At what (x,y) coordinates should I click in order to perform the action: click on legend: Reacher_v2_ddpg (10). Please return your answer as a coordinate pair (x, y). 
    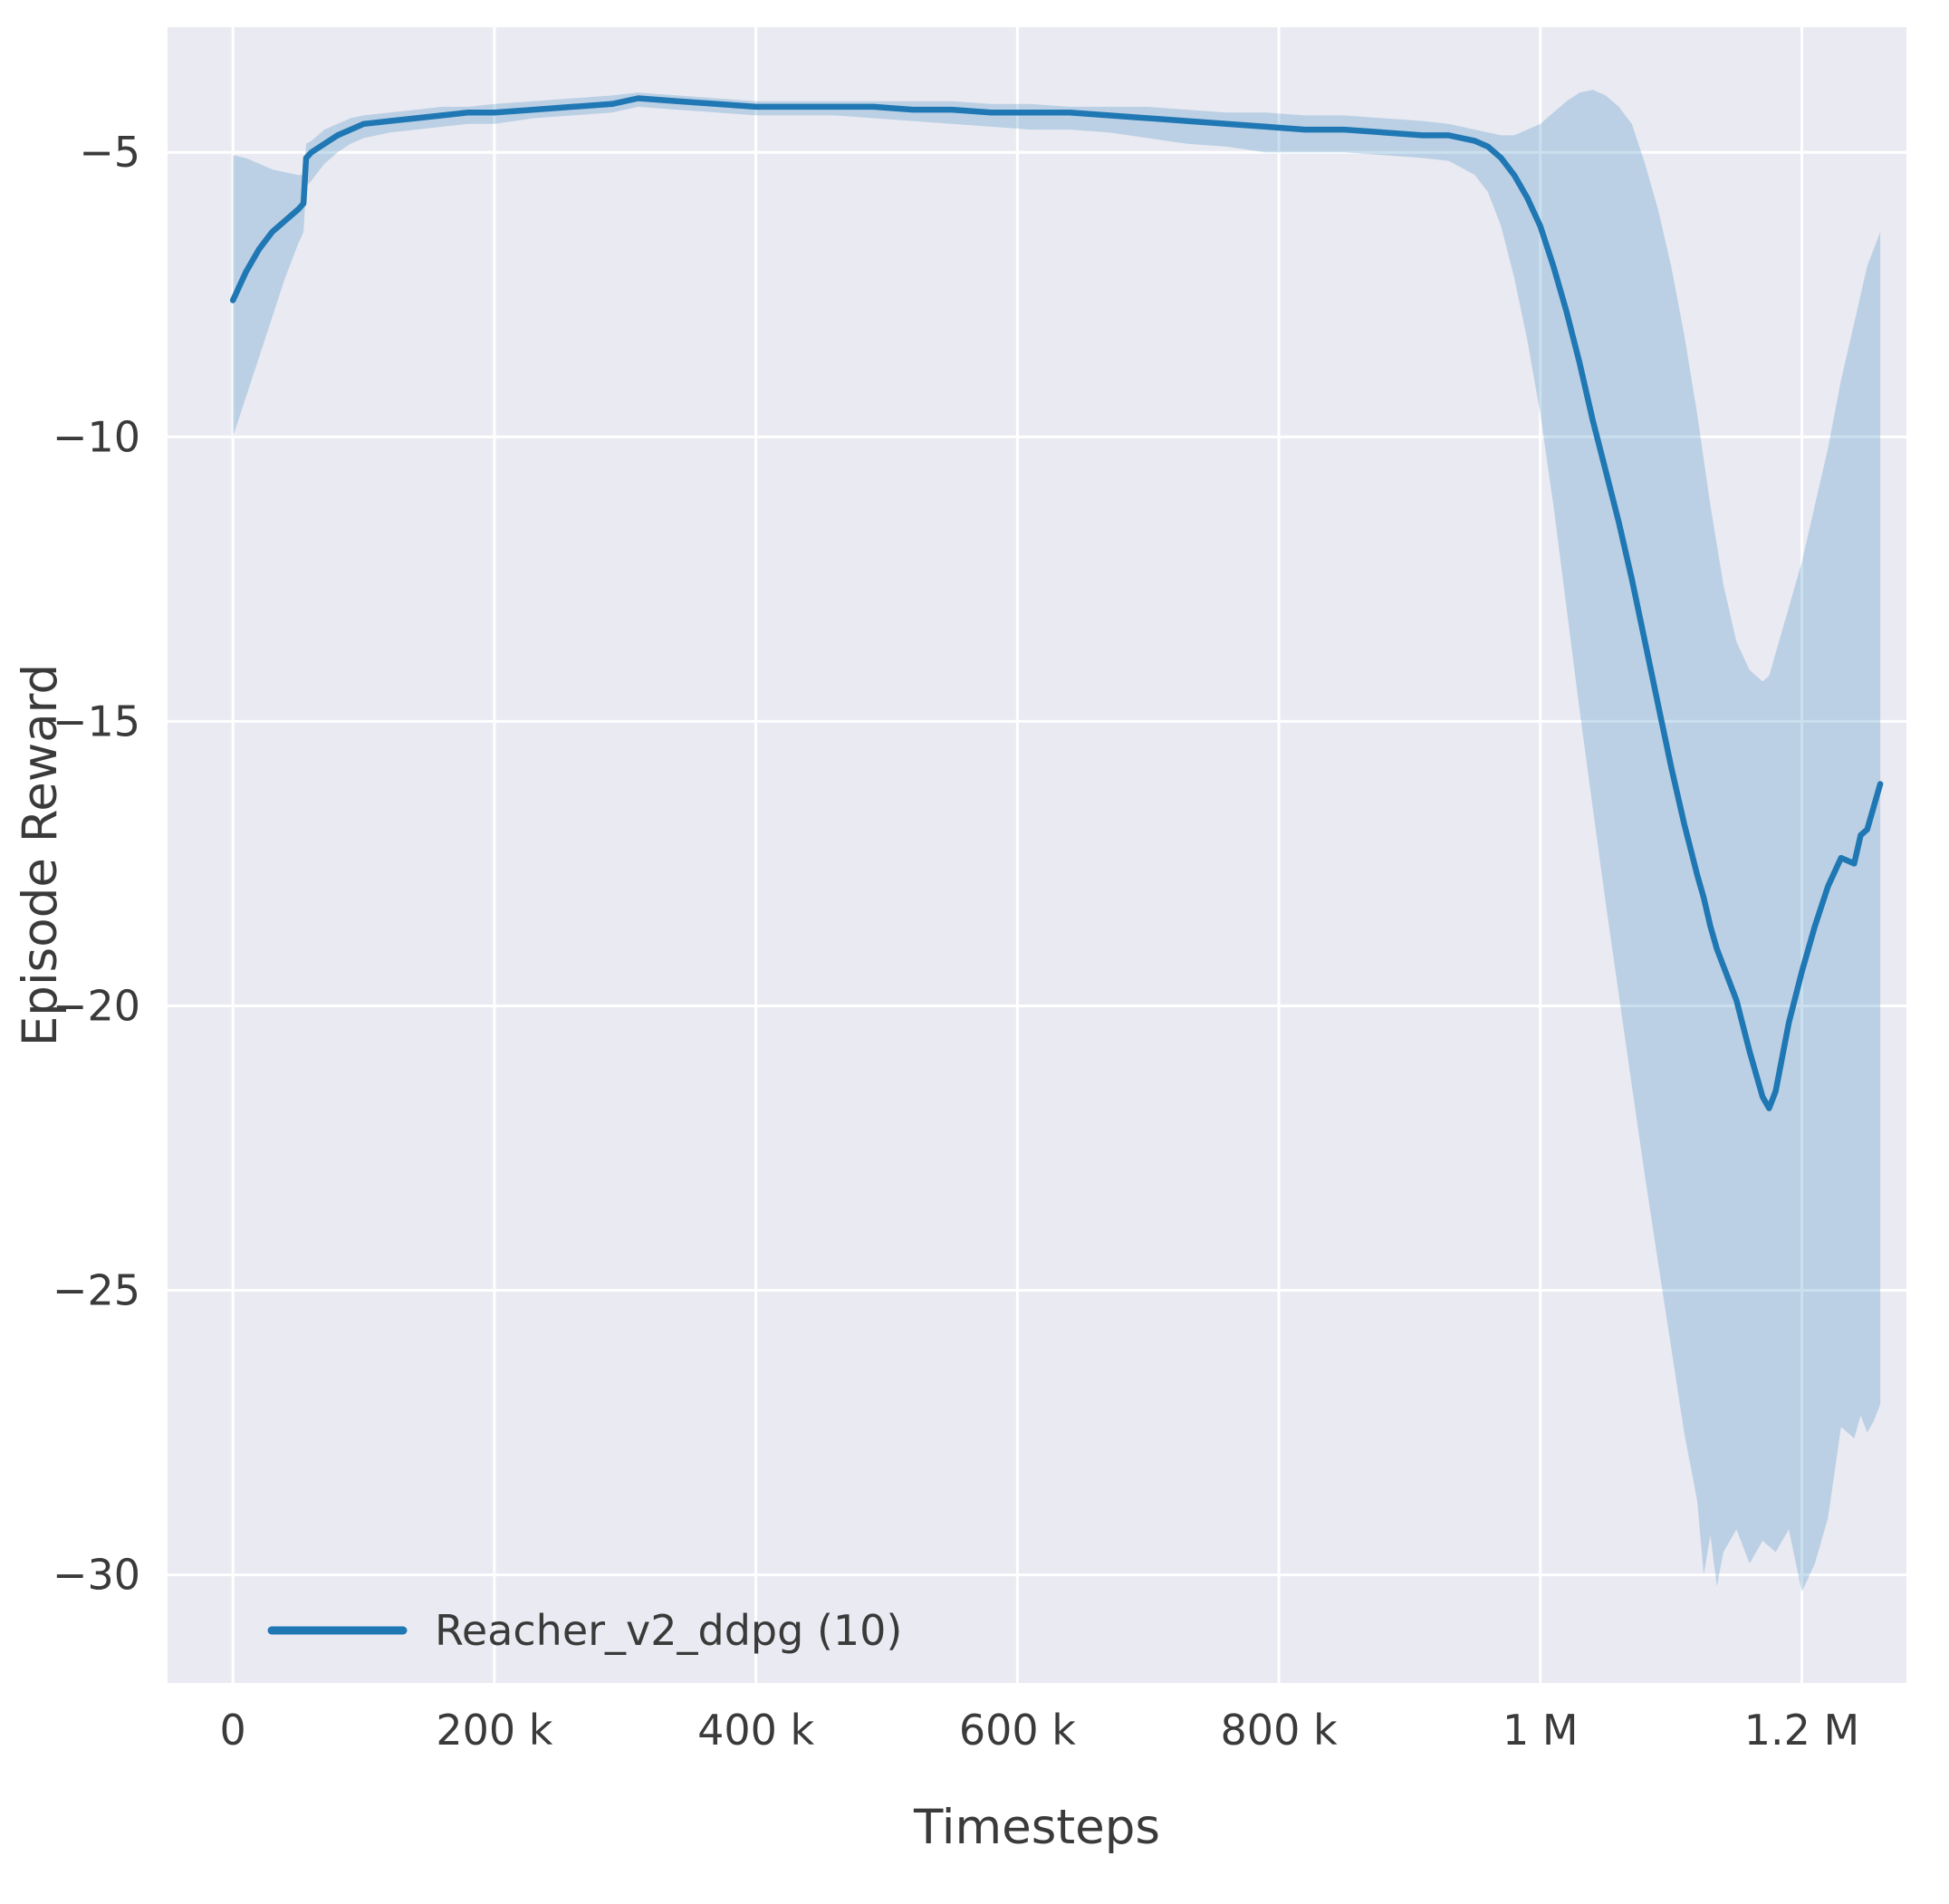
    Looking at the image, I should click on (584, 1631).